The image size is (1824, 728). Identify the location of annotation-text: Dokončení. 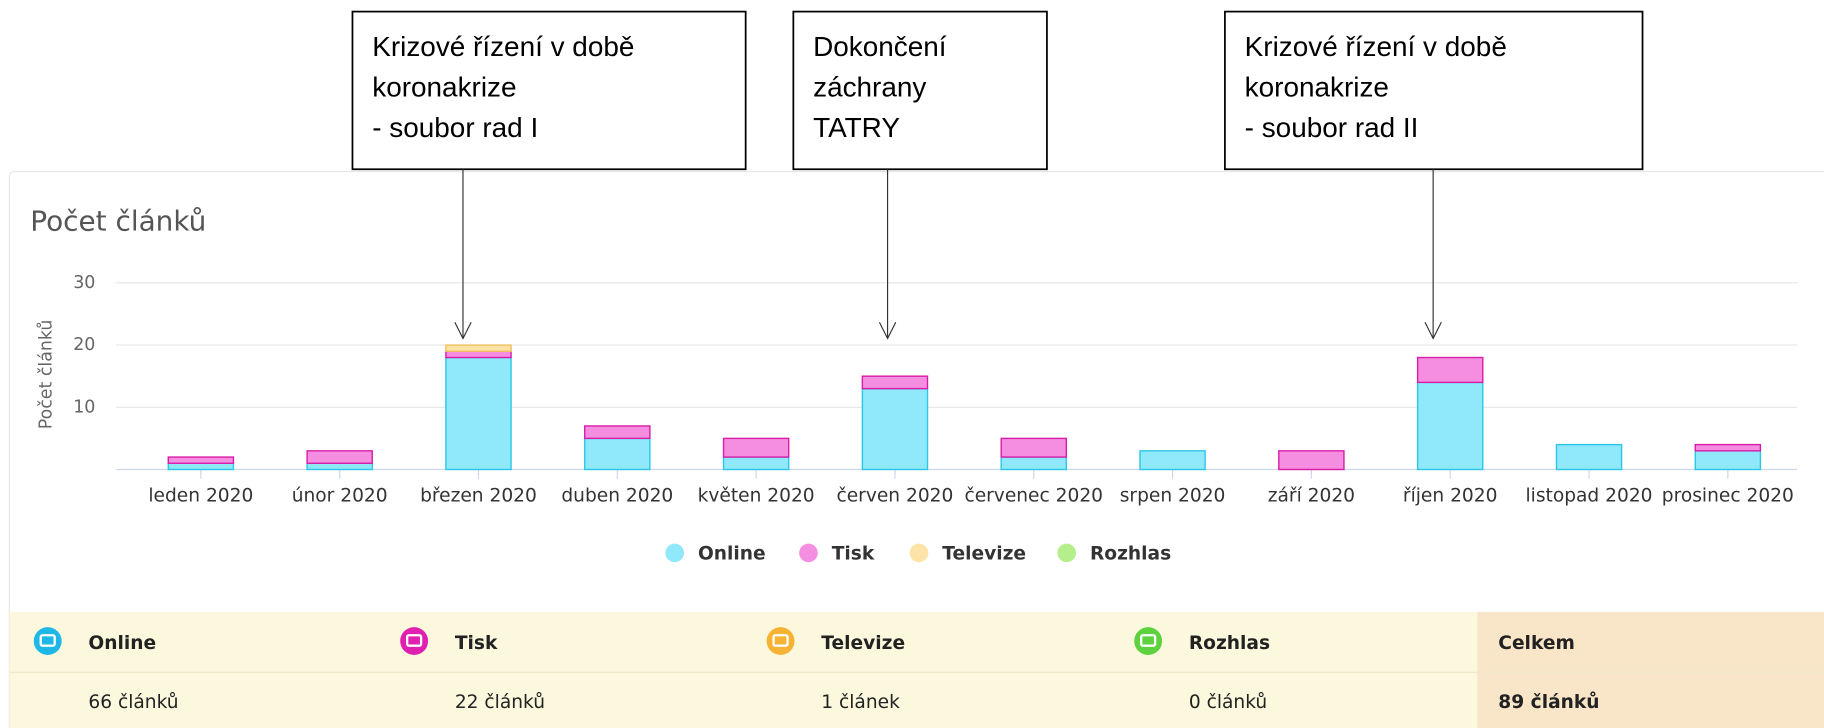
(880, 46).